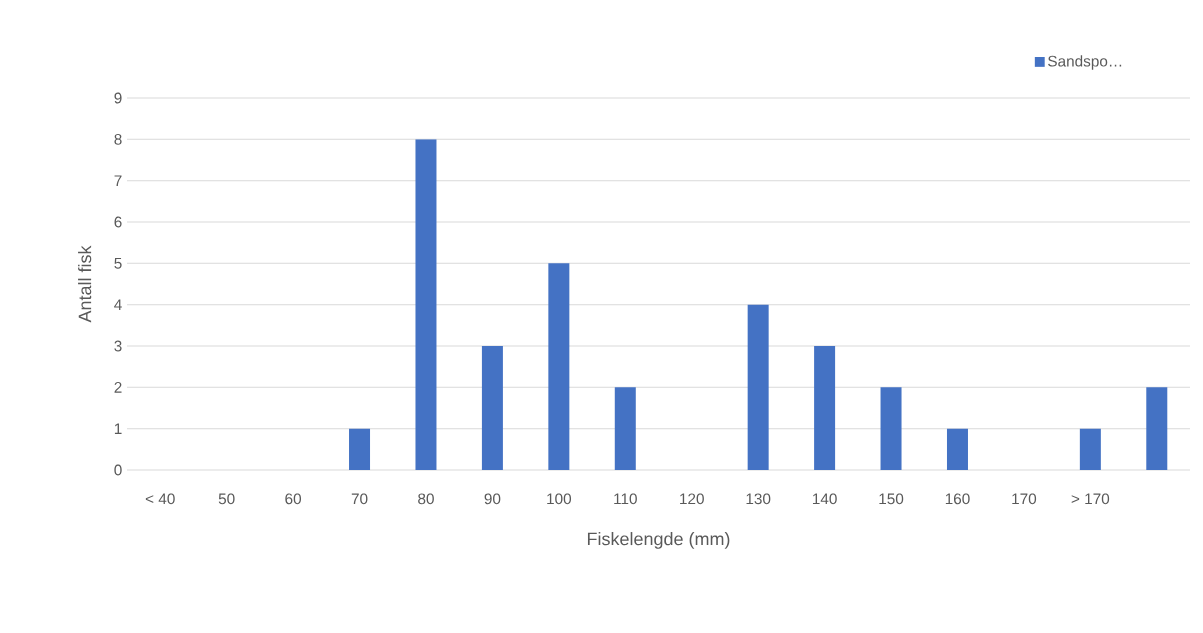  What do you see at coordinates (118, 304) in the screenshot?
I see `y-tick-label: 4` at bounding box center [118, 304].